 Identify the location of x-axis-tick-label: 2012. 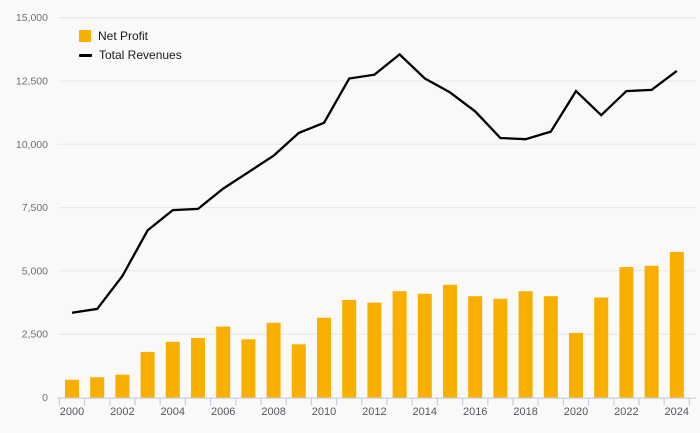
(374, 412).